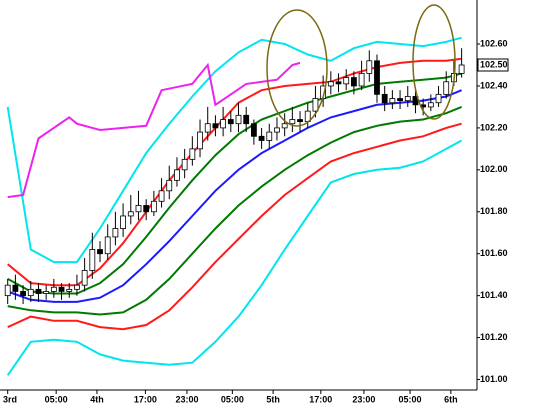 Image resolution: width=541 pixels, height=406 pixels. I want to click on x-tick-label: 6th, so click(451, 399).